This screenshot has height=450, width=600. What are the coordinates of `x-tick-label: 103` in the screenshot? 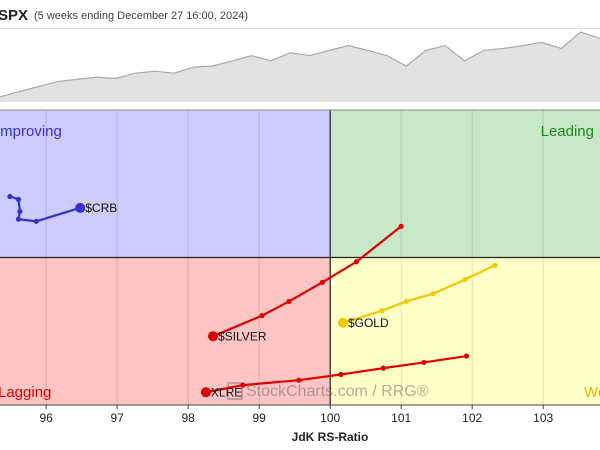 It's located at (543, 418).